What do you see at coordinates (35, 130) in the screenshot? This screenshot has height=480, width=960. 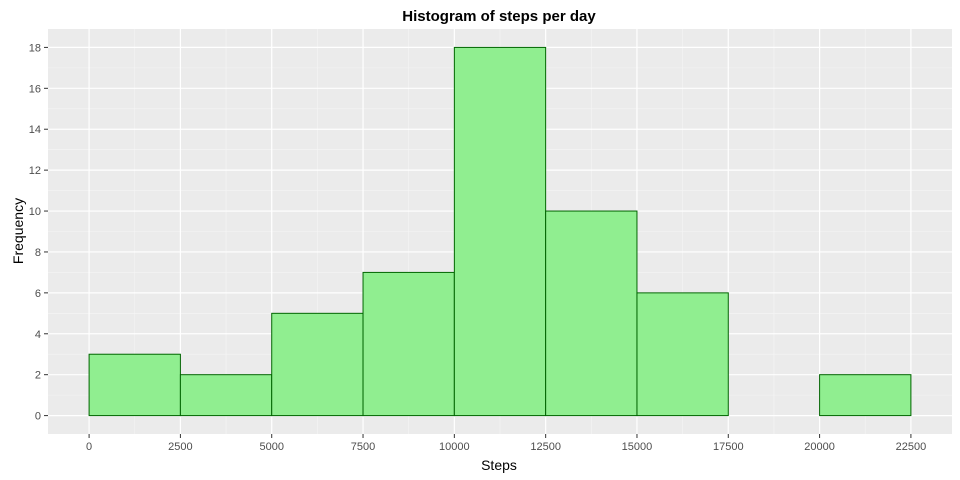 I see `y-tick-label: 14` at bounding box center [35, 130].